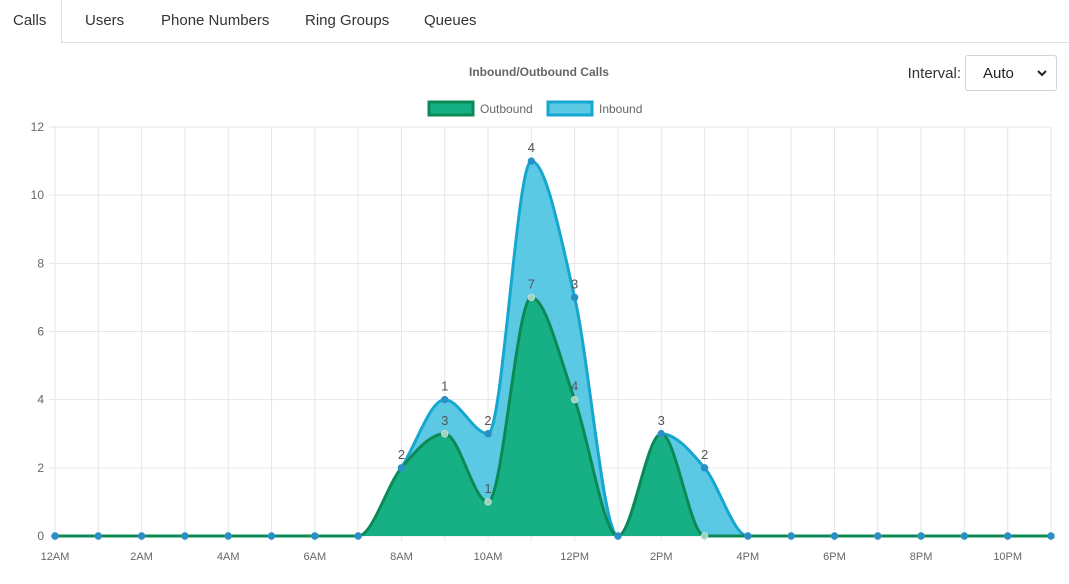 The image size is (1069, 584). I want to click on tab-queues: Queues, so click(450, 20).